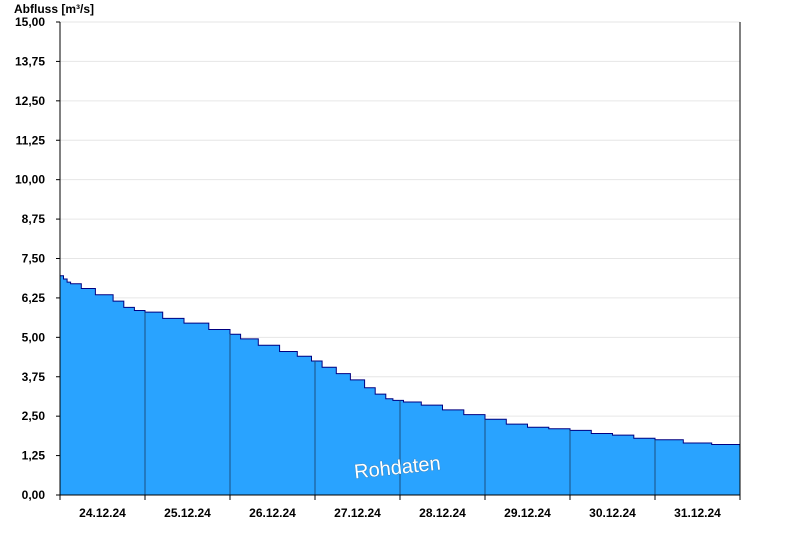 This screenshot has height=550, width=800. I want to click on y-axis-label: Abfluss [m³/s], so click(54, 9).